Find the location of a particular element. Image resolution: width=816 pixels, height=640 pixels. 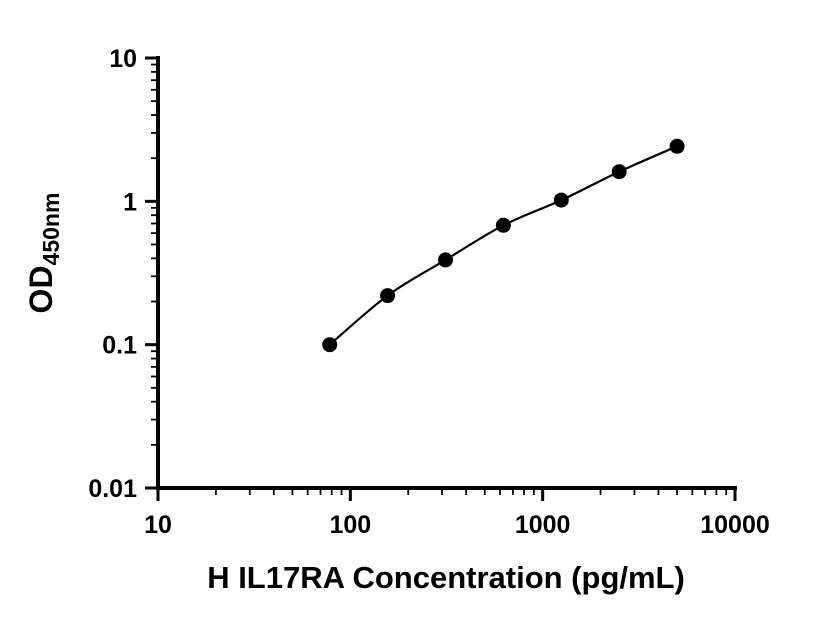

y-tick-label: 0.1 is located at coordinates (119, 346).